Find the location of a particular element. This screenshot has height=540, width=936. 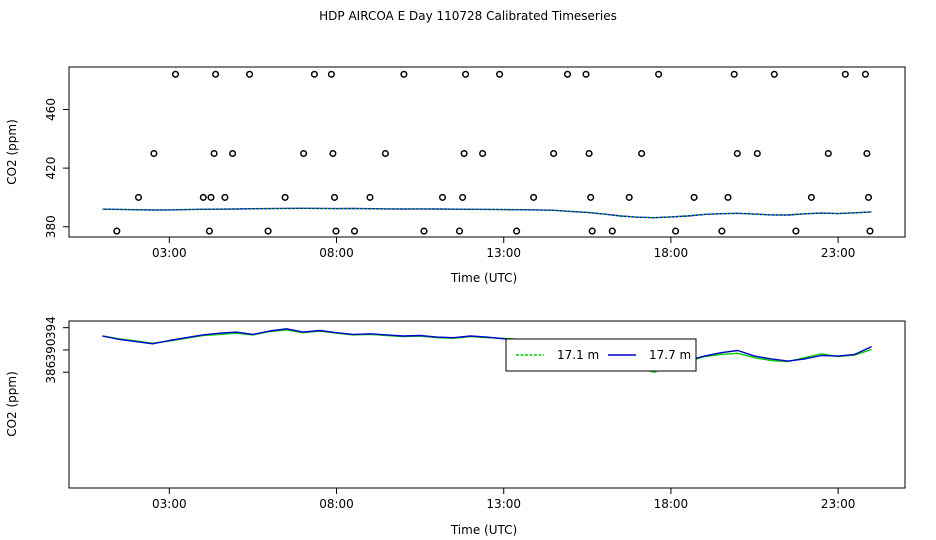

top-y-axis: 380 420 460 is located at coordinates (56, 168).